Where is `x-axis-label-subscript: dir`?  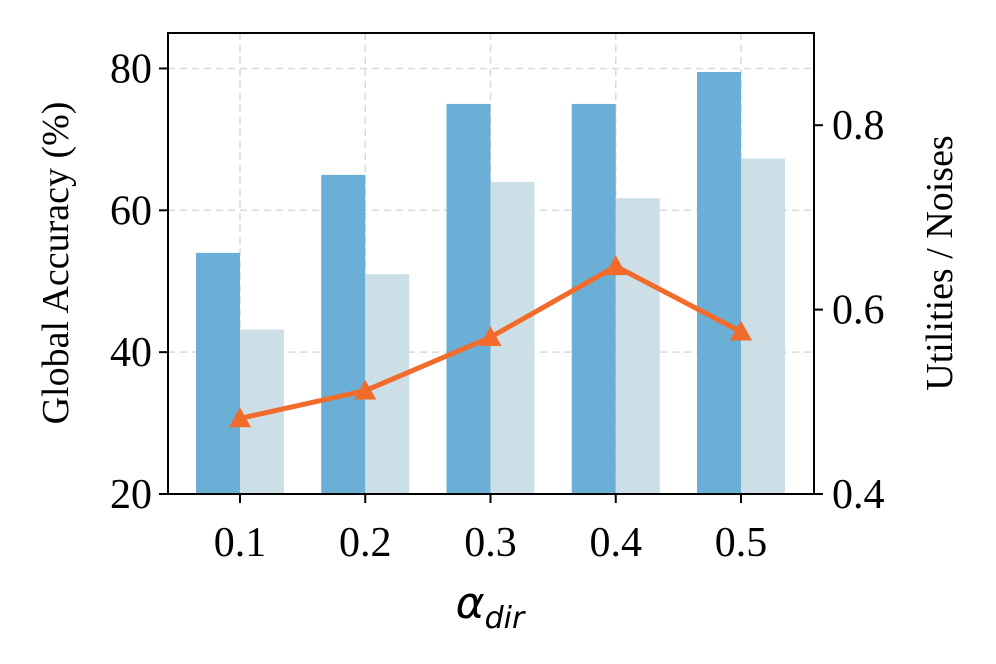
x-axis-label-subscript: dir is located at coordinates (505, 618).